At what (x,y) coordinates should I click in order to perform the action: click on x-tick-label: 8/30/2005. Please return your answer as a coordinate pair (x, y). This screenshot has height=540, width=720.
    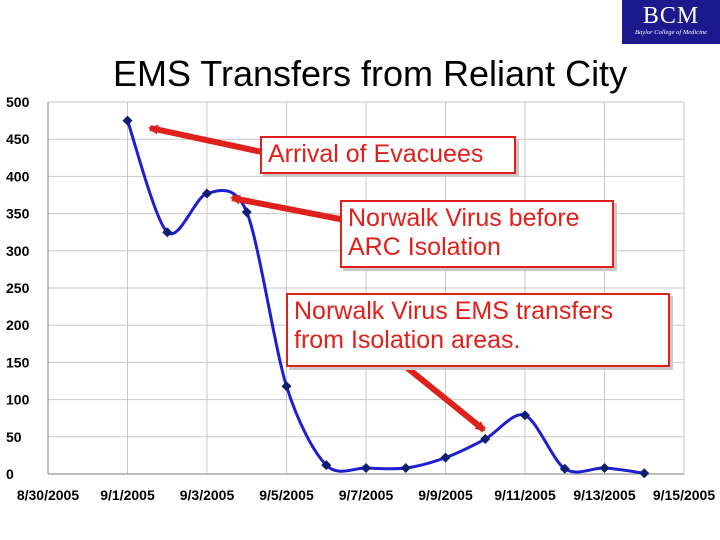
    Looking at the image, I should click on (48, 495).